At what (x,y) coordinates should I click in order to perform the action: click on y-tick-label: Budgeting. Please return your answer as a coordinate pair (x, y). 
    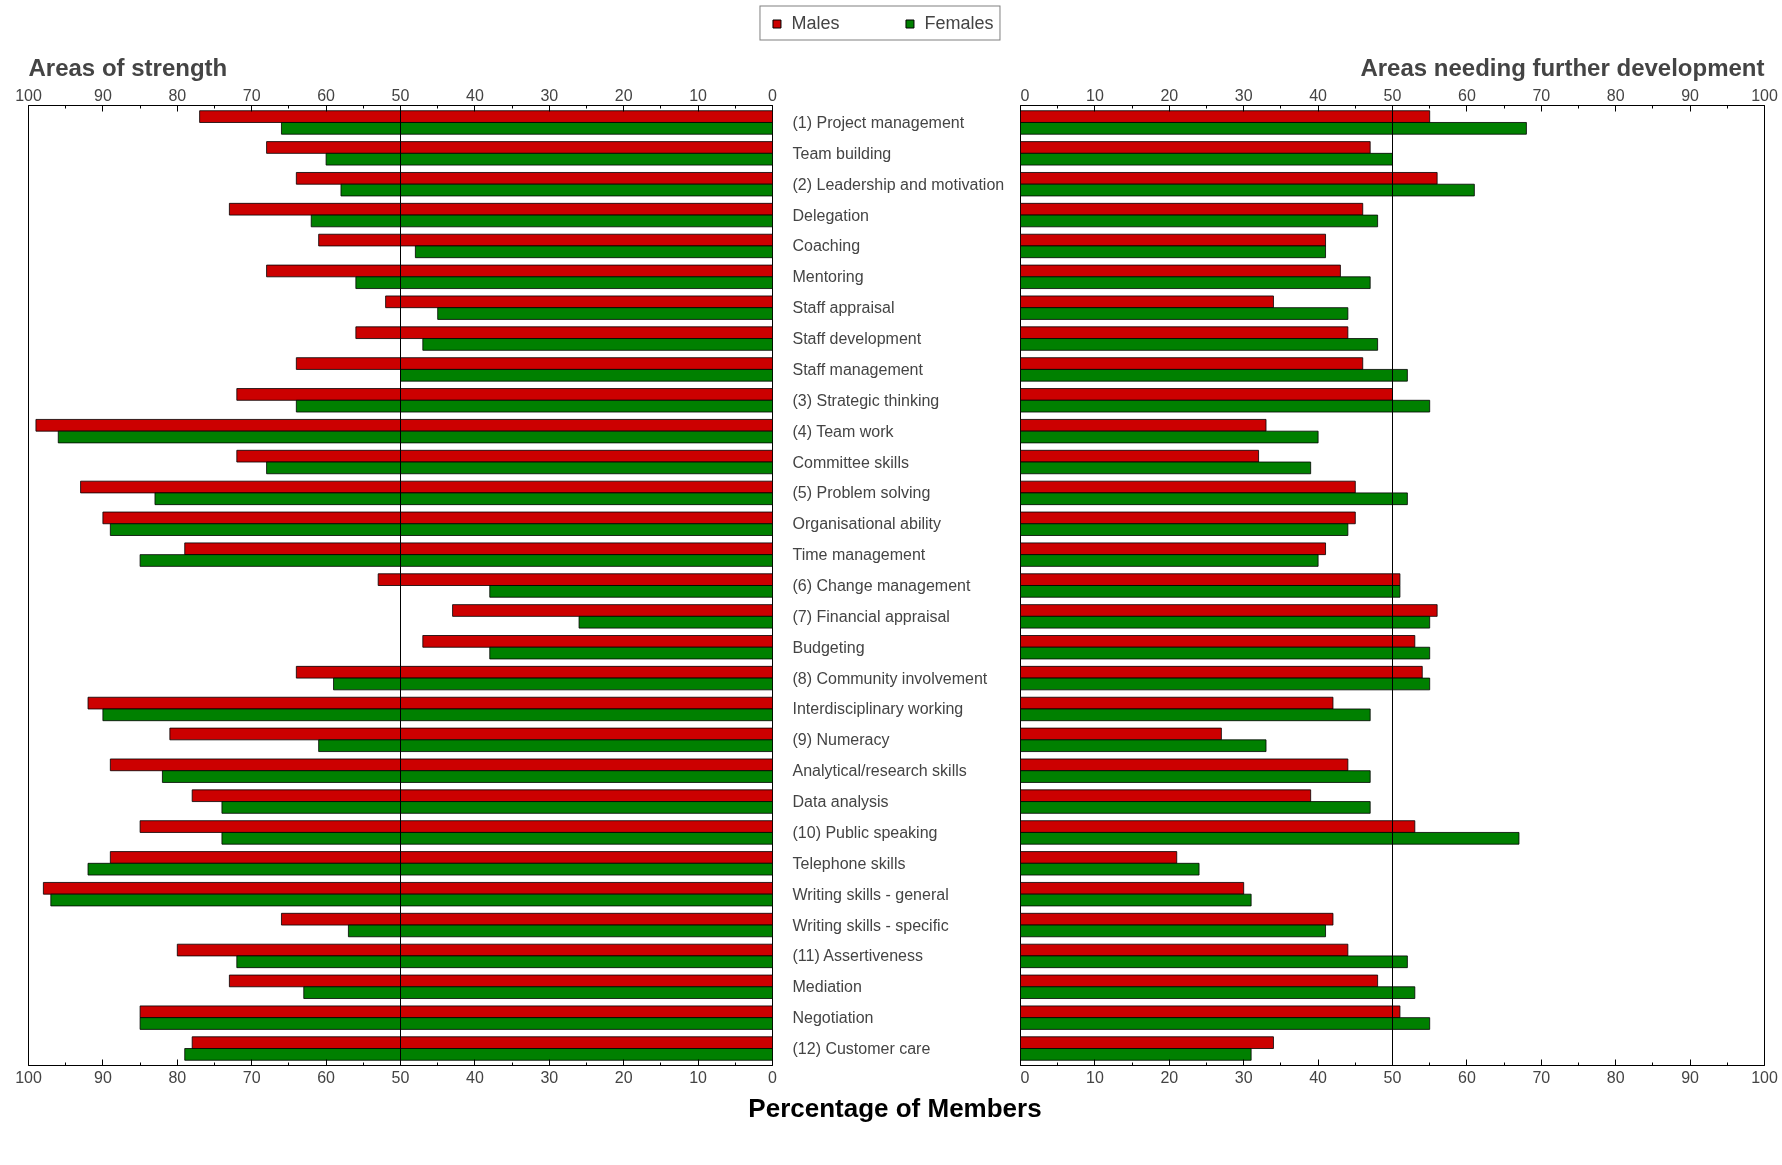
    Looking at the image, I should click on (828, 647).